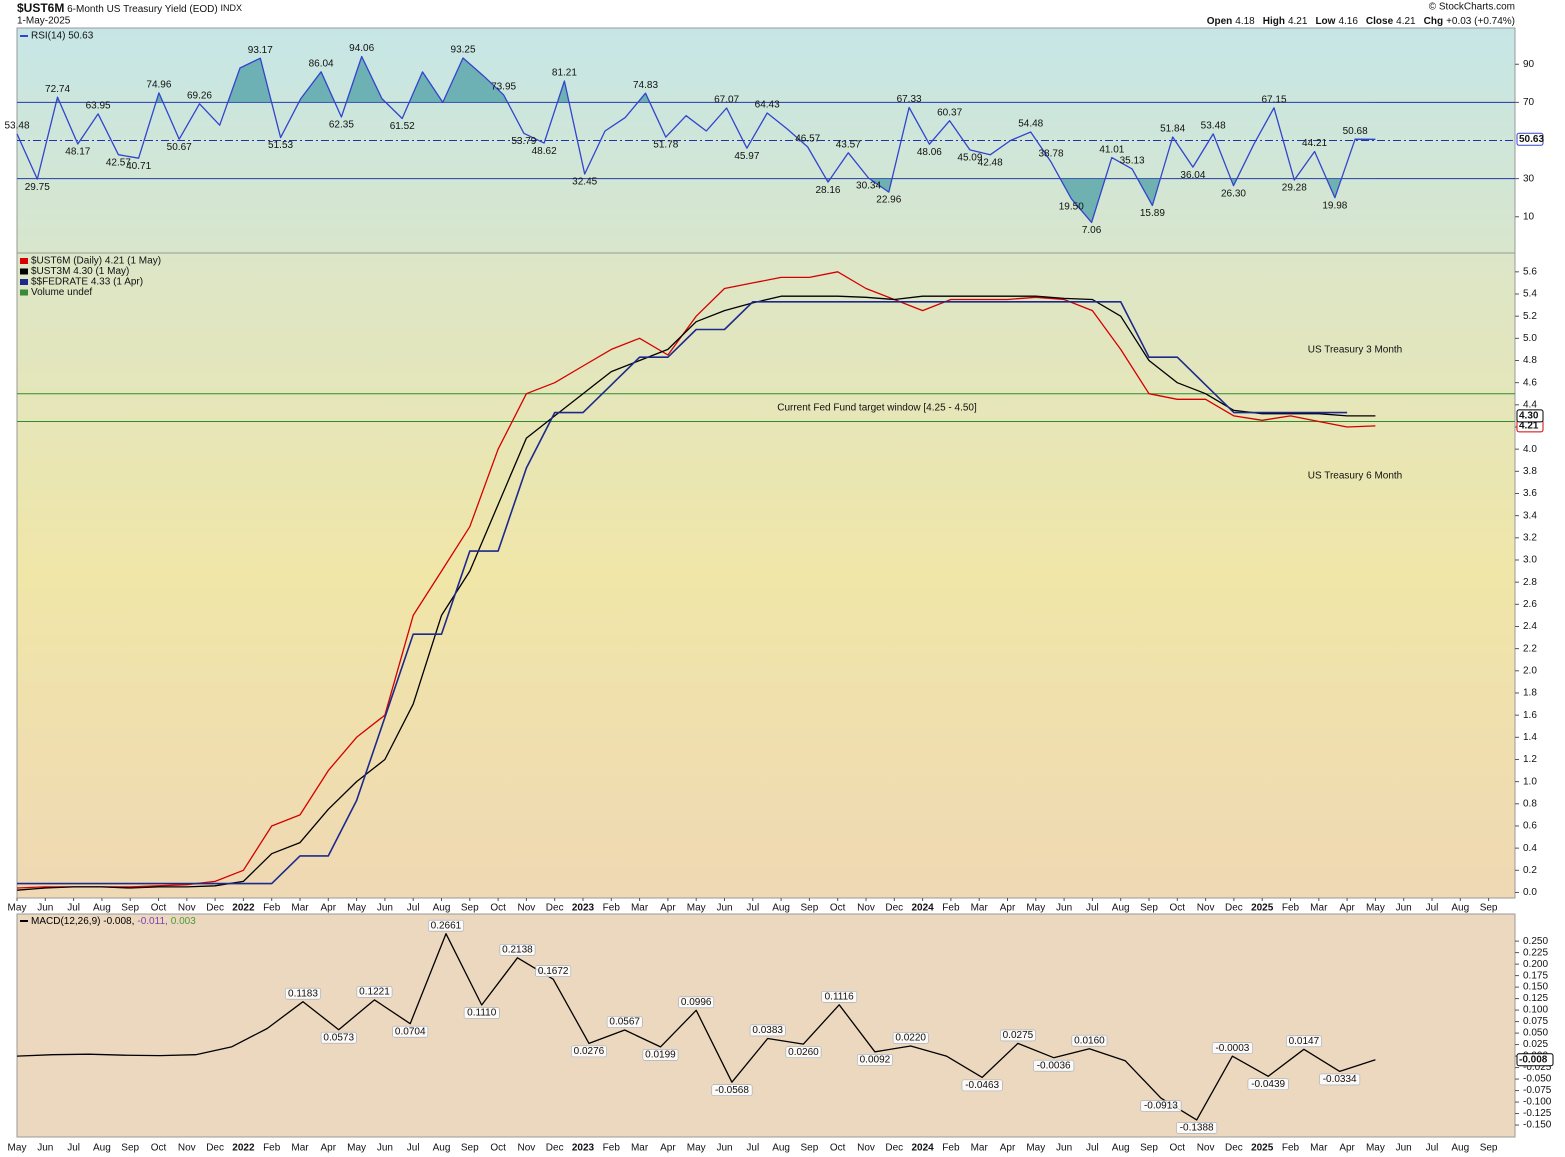 This screenshot has width=1565, height=1157. What do you see at coordinates (1537, 1090) in the screenshot?
I see `y-tick-label: -0.075` at bounding box center [1537, 1090].